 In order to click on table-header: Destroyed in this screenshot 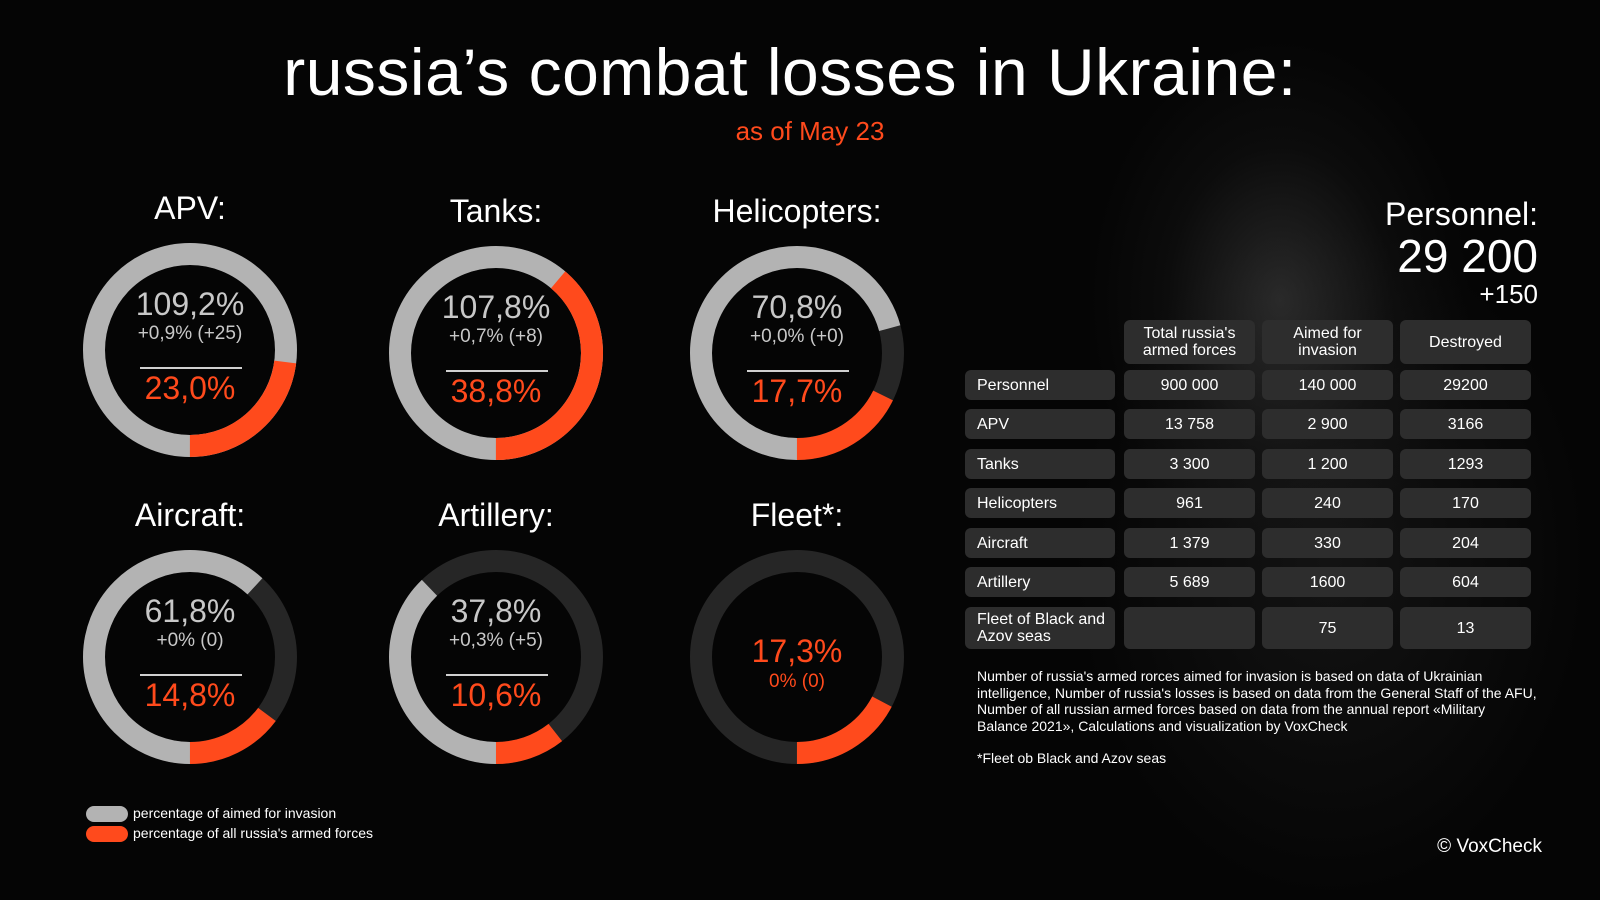, I will do `click(1465, 342)`.